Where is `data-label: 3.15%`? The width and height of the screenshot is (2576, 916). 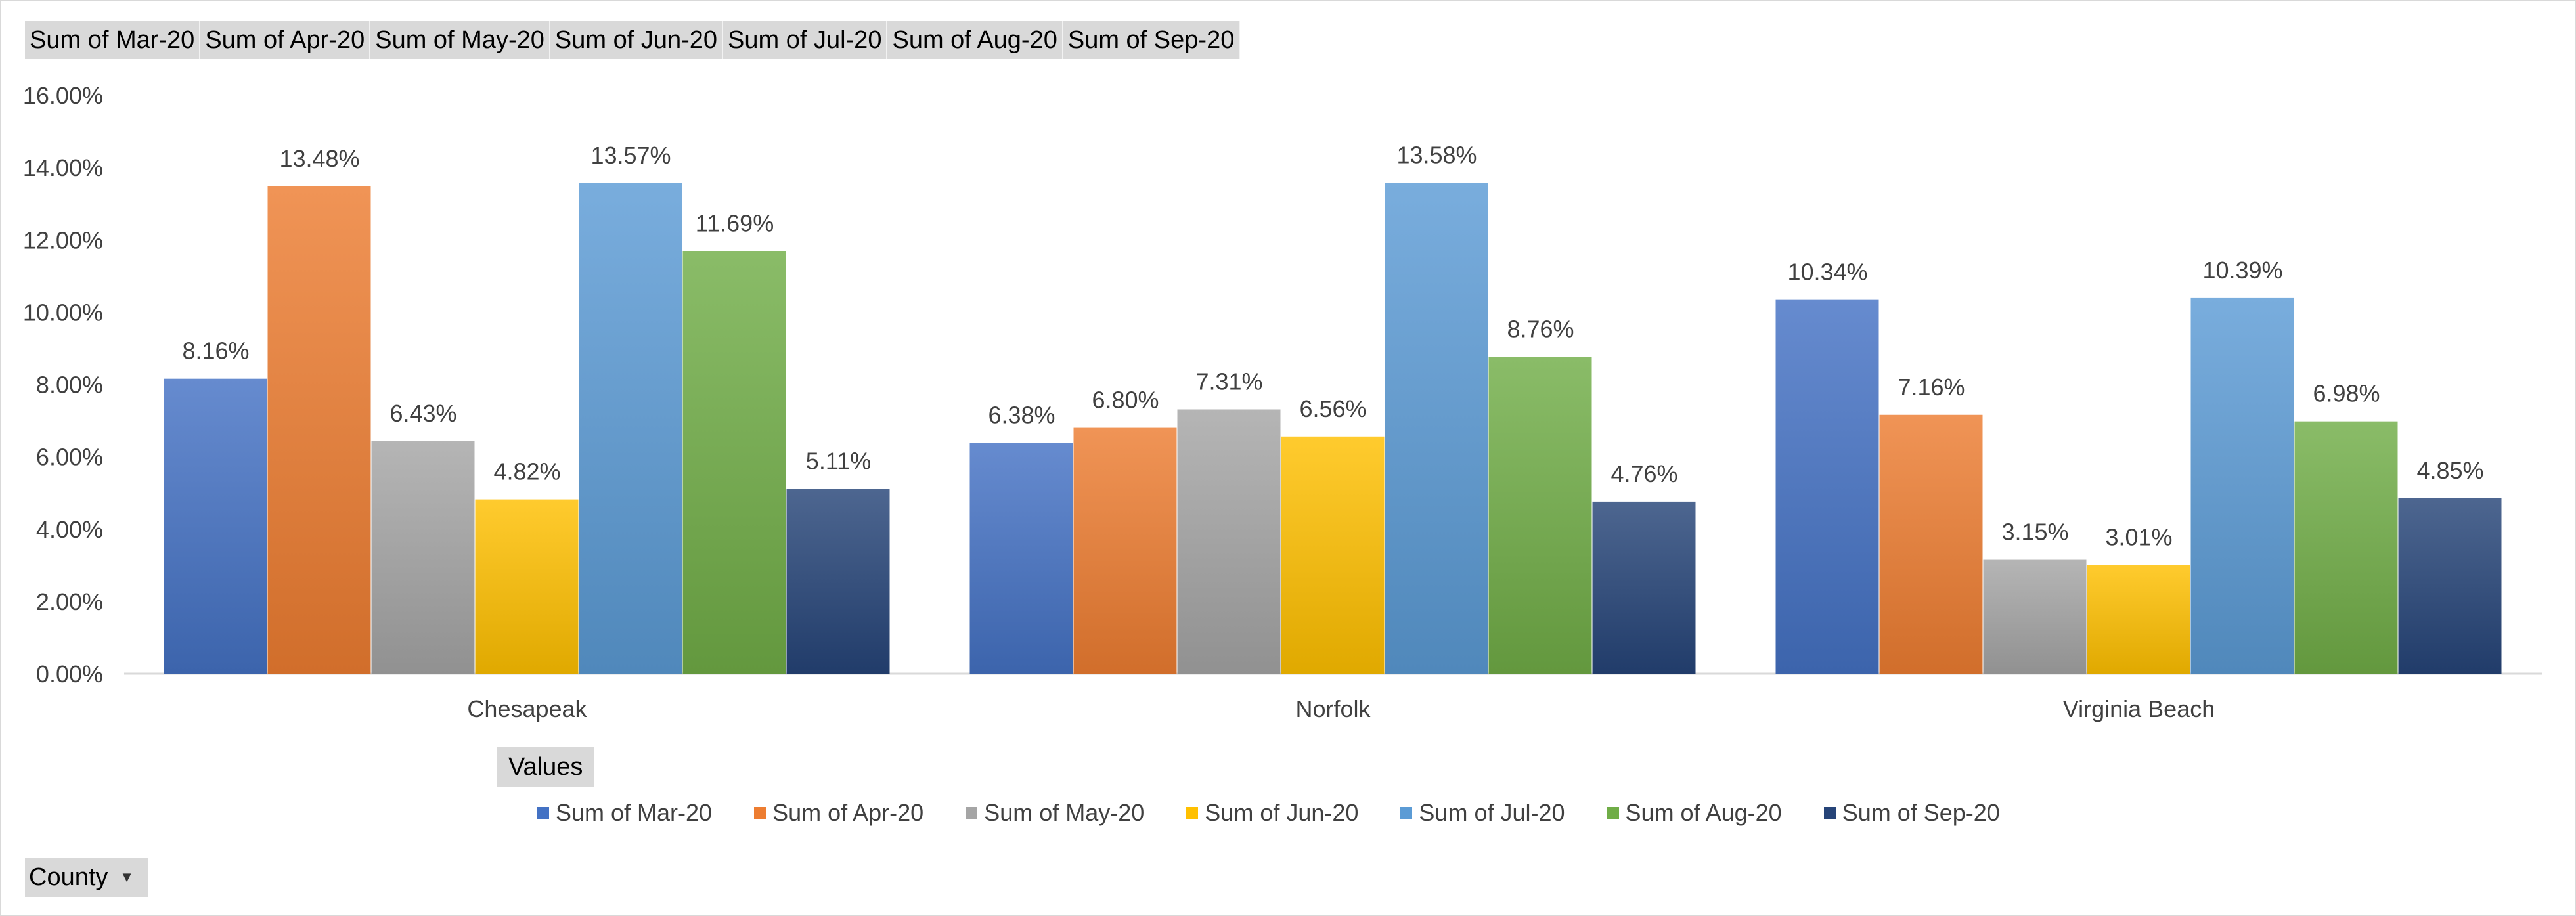
data-label: 3.15% is located at coordinates (2034, 532).